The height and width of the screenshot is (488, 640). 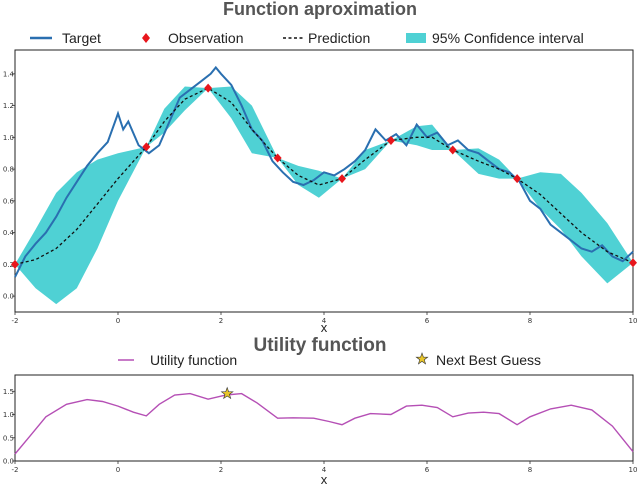 What do you see at coordinates (339, 38) in the screenshot?
I see `legend-prediction-label: Prediction` at bounding box center [339, 38].